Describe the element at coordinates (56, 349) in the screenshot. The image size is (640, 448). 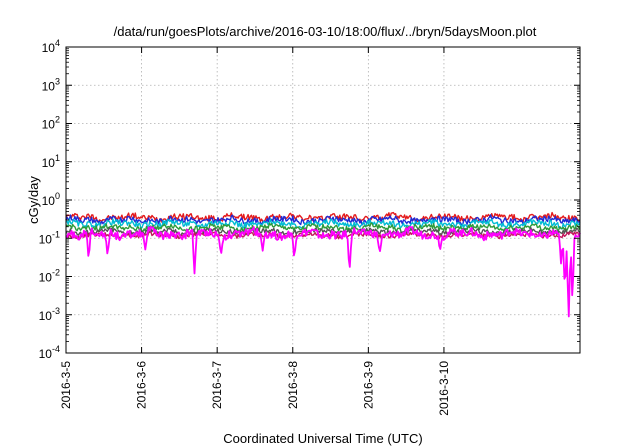
I see `y-tick-exponent: -4` at that location.